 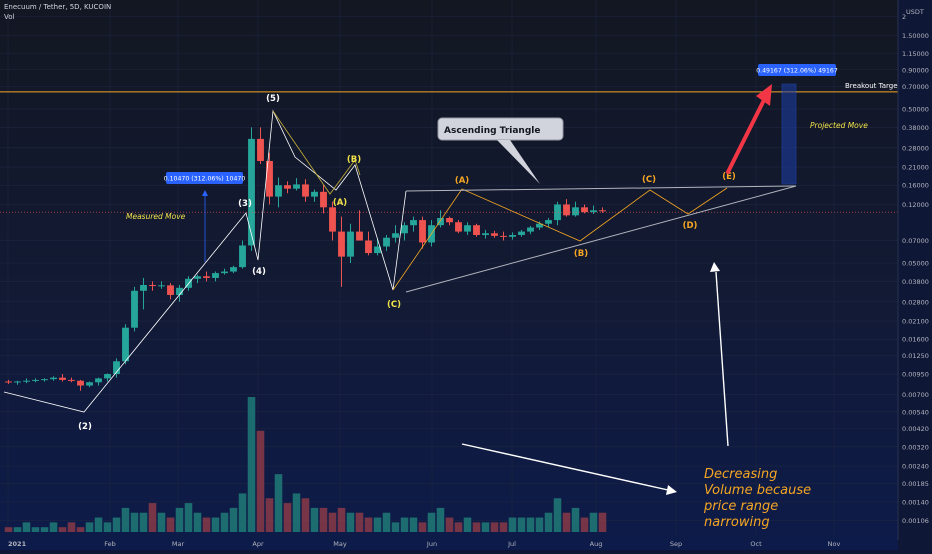 What do you see at coordinates (259, 272) in the screenshot?
I see `wave-label-w4: (4)` at bounding box center [259, 272].